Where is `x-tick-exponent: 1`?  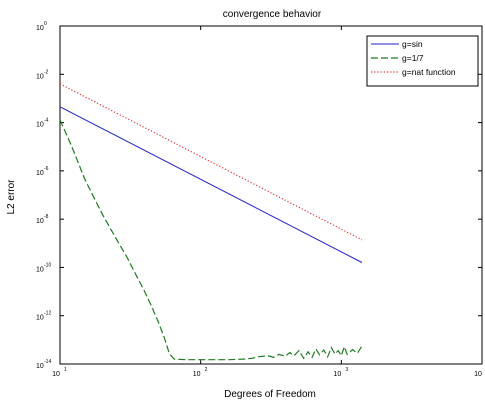 x-tick-exponent: 1 is located at coordinates (65, 370).